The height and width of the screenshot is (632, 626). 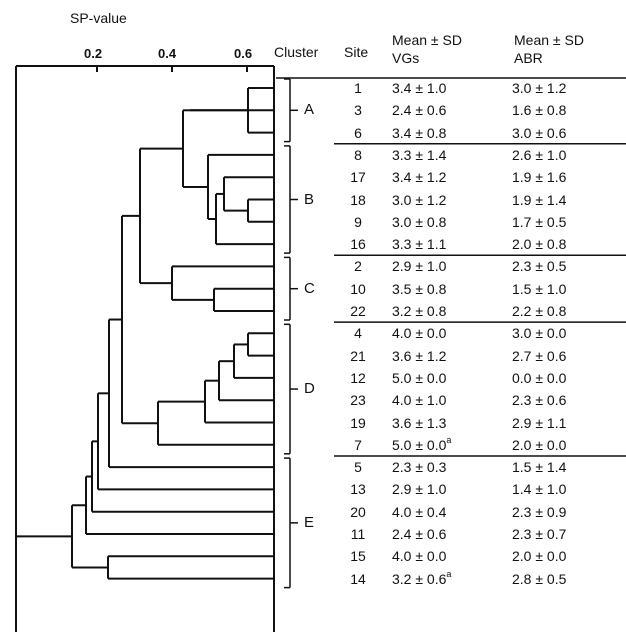 What do you see at coordinates (539, 534) in the screenshot?
I see `abr-value: 2.3 ± 0.7` at bounding box center [539, 534].